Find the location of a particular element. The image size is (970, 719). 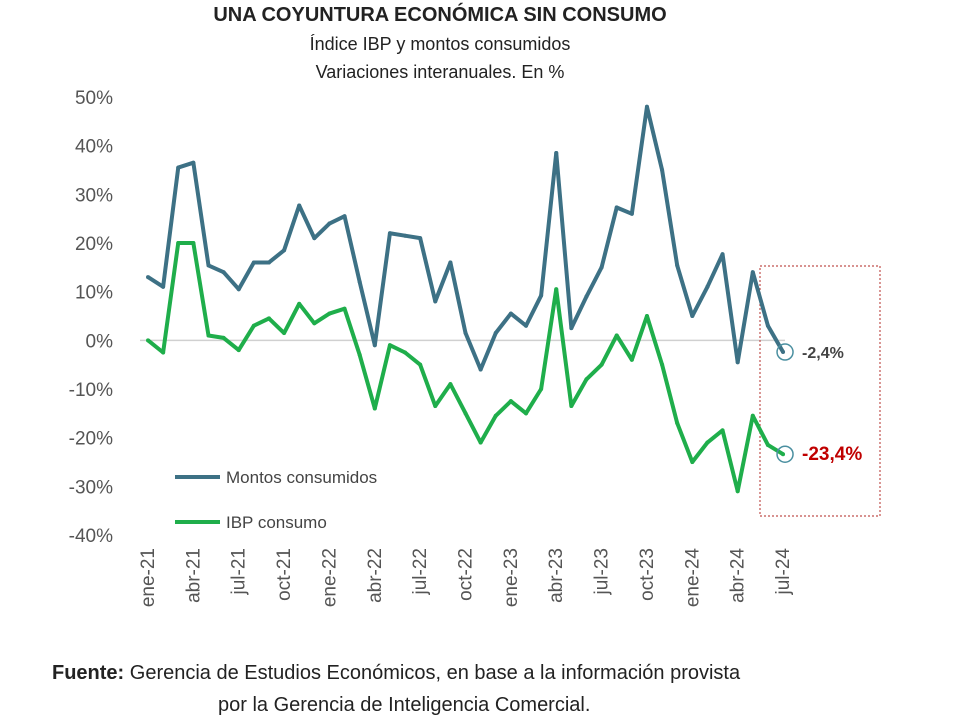

chart-title: UNA COYUNTURA ECONÓMICA SIN CONSUMO is located at coordinates (440, 15).